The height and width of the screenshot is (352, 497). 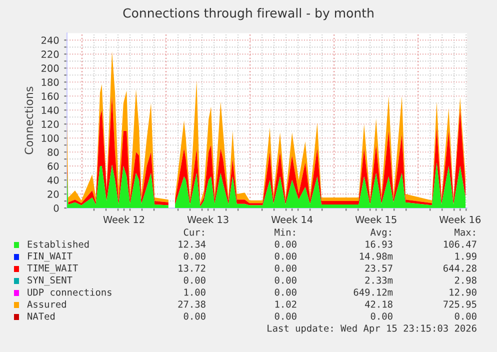 What do you see at coordinates (460, 244) in the screenshot?
I see `text: 106.47` at bounding box center [460, 244].